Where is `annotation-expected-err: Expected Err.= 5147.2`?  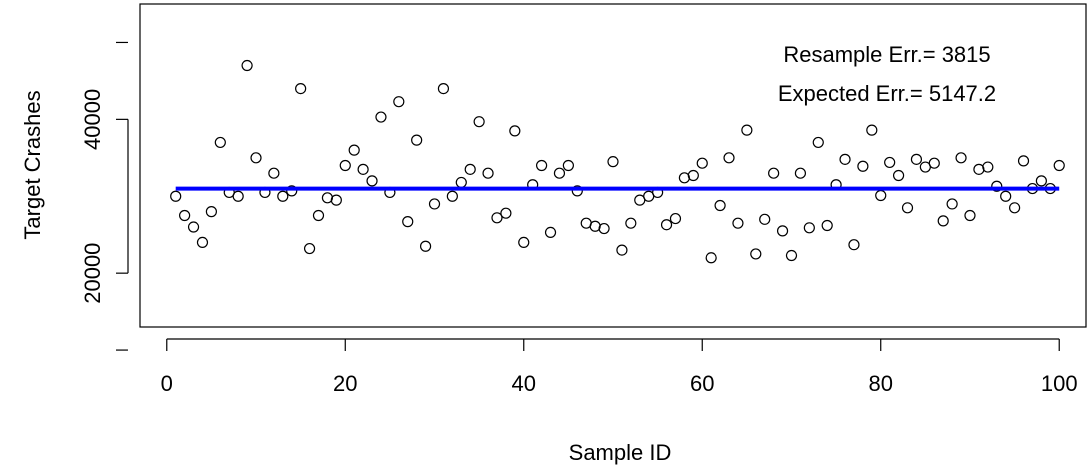
annotation-expected-err: Expected Err.= 5147.2 is located at coordinates (887, 93).